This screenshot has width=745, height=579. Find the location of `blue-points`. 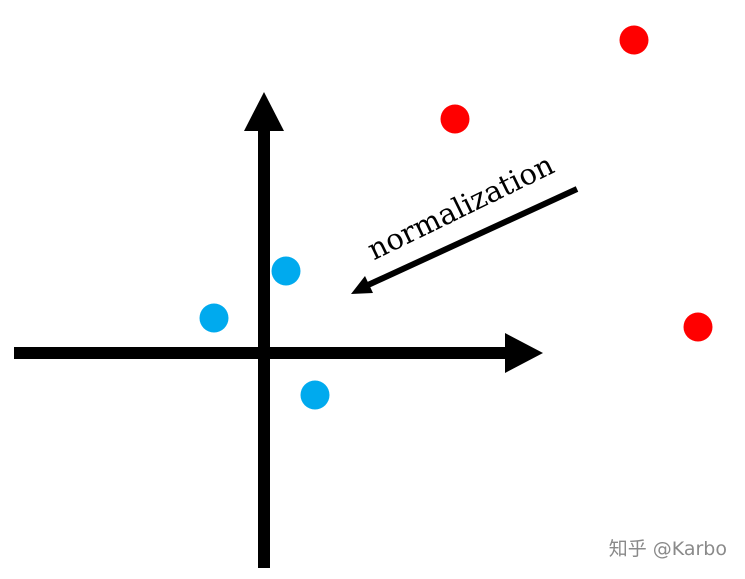

blue-points is located at coordinates (264, 333).